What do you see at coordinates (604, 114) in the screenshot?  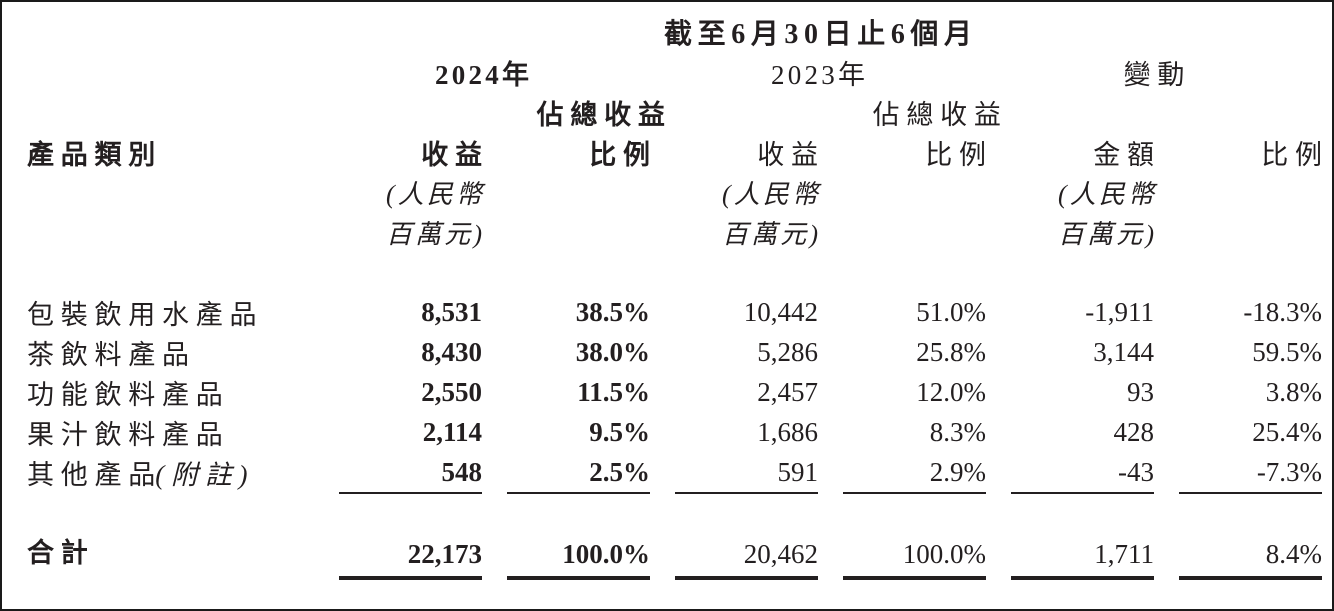 I see `share-header-2024: 佔總收益` at bounding box center [604, 114].